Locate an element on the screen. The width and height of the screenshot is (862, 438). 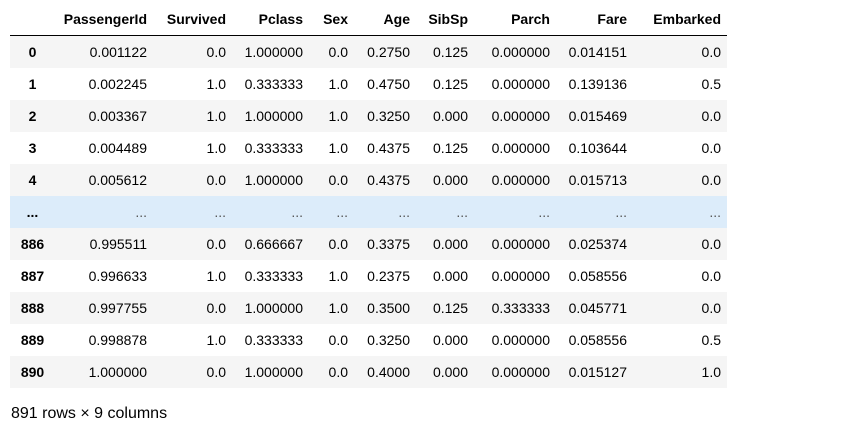
column-header-age: Age is located at coordinates (385, 19).